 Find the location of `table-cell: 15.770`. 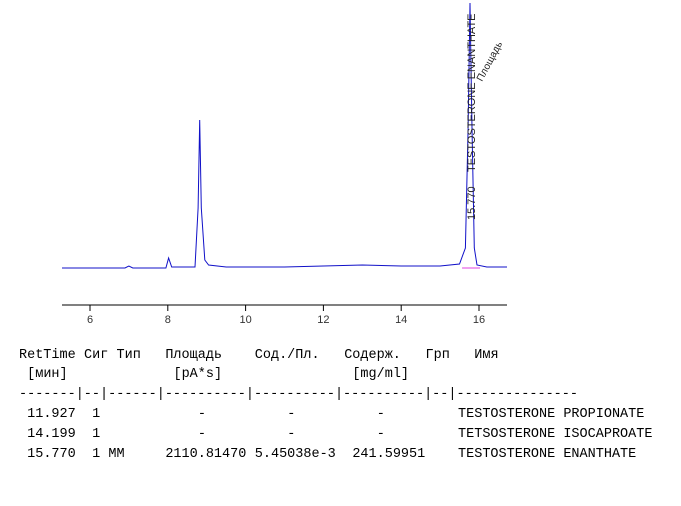

table-cell: 15.770 is located at coordinates (51, 454).